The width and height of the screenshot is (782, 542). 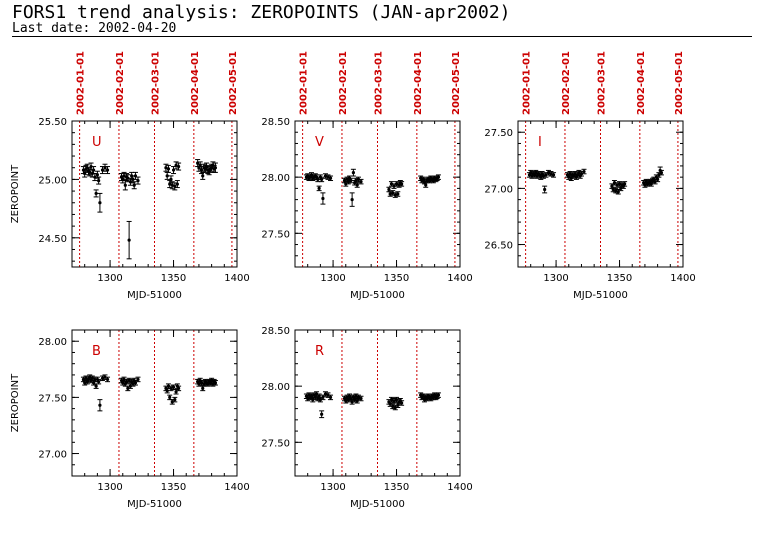 I want to click on y-tick-label: 27.00, so click(x=498, y=189).